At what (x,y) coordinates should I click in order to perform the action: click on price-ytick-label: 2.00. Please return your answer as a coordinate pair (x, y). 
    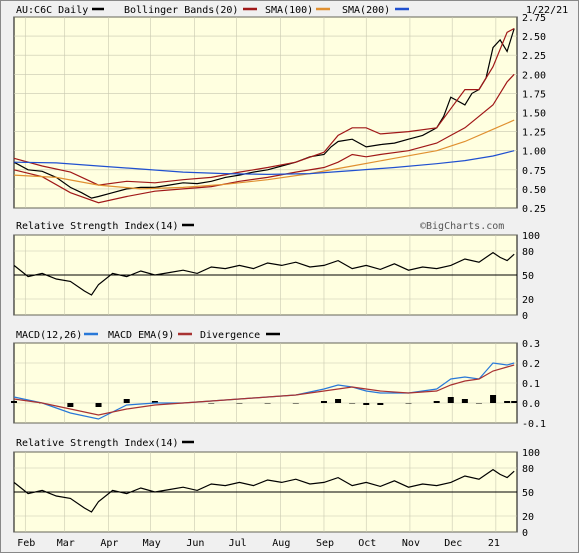
    Looking at the image, I should click on (534, 75).